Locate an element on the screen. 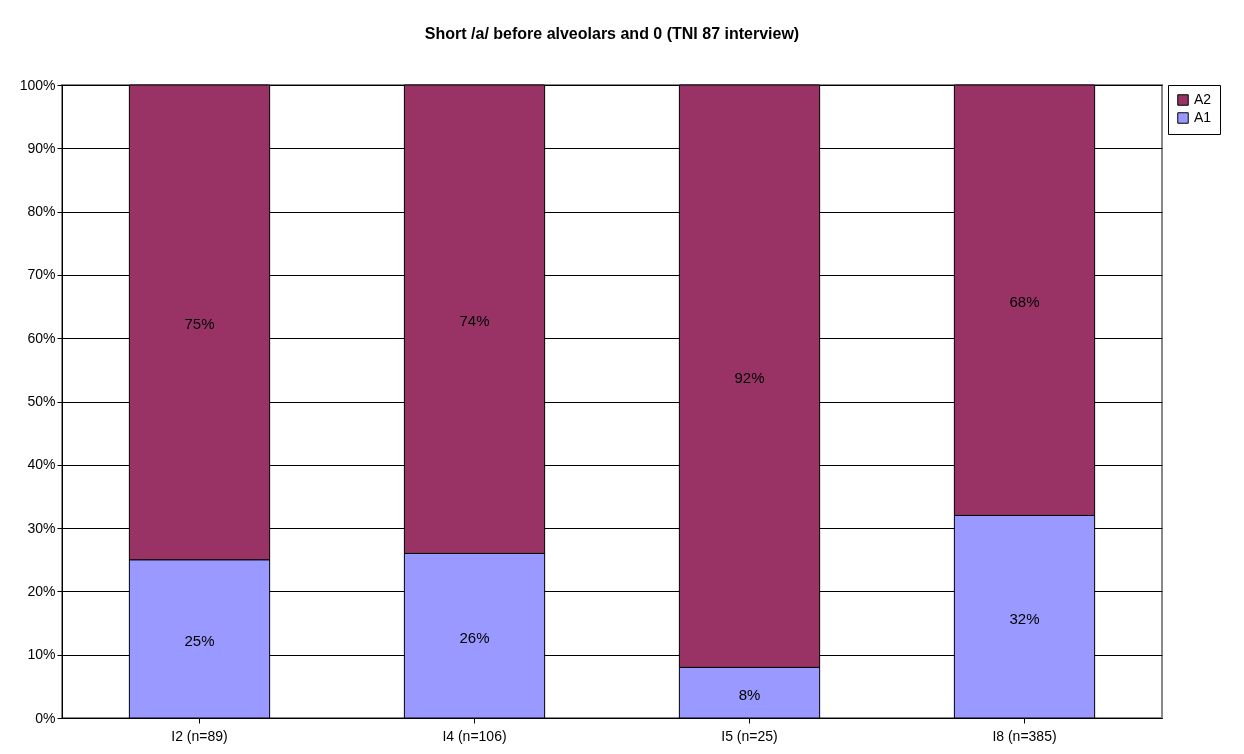 This screenshot has height=754, width=1244. data-label: 32% is located at coordinates (1024, 618).